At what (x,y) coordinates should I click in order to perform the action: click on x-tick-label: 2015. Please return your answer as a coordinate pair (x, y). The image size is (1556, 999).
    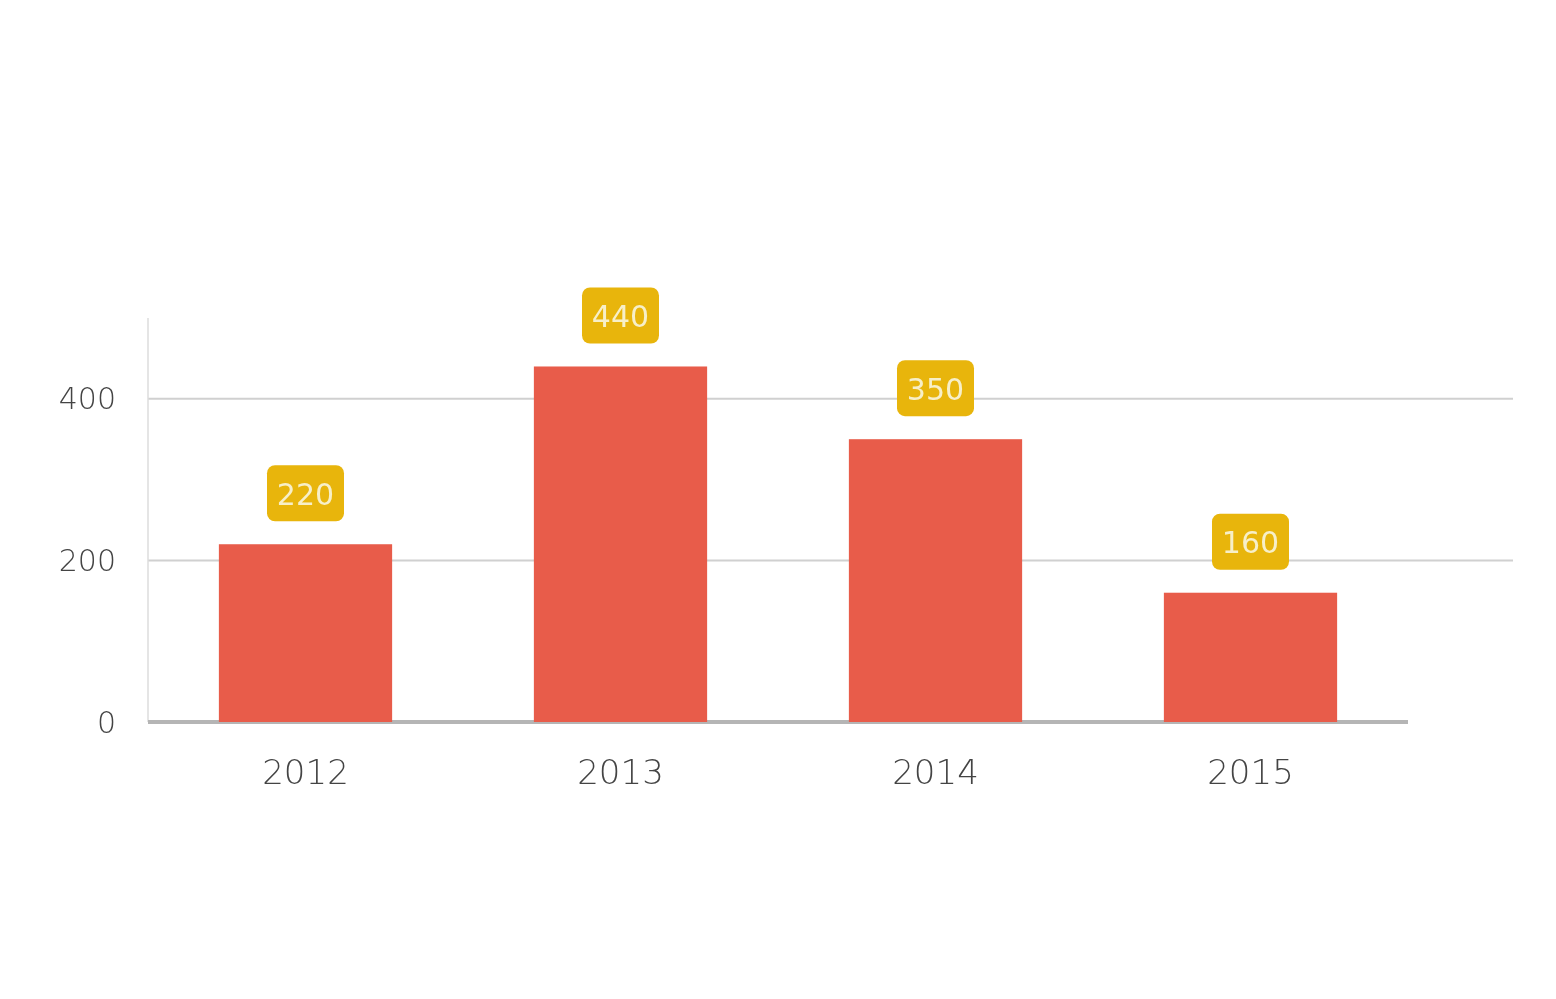
    Looking at the image, I should click on (1250, 772).